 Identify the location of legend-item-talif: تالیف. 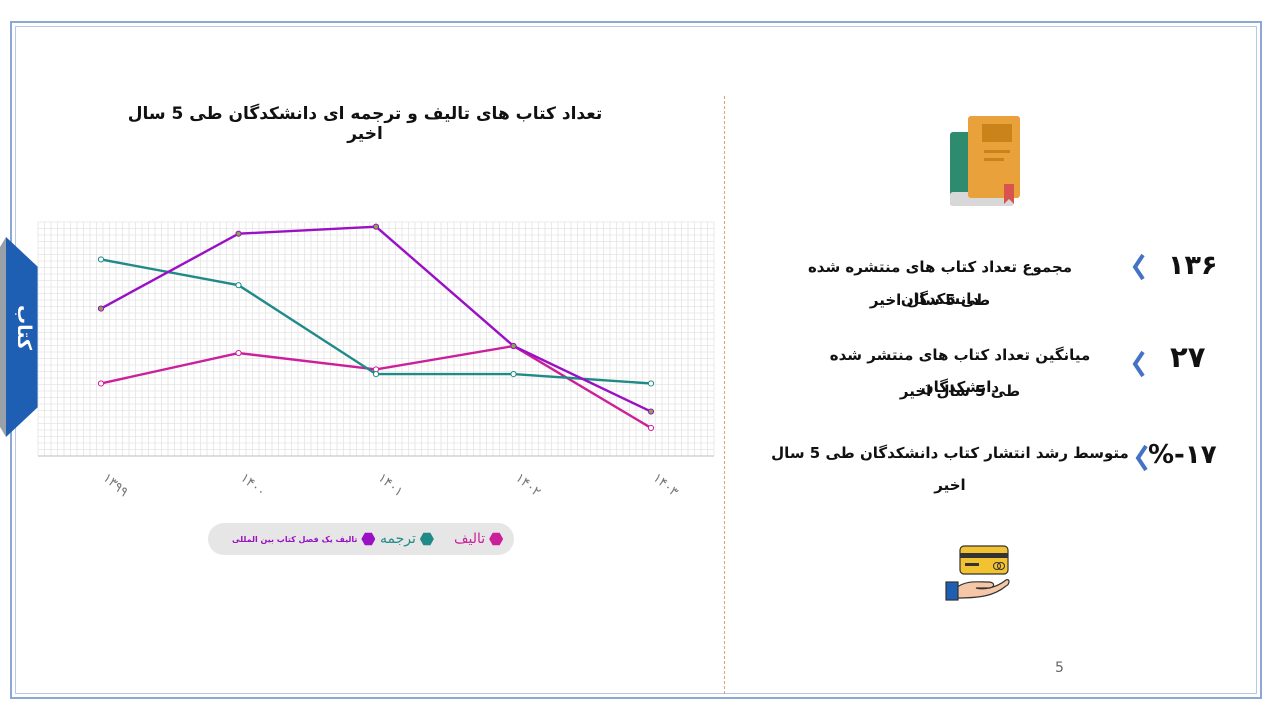
(479, 539).